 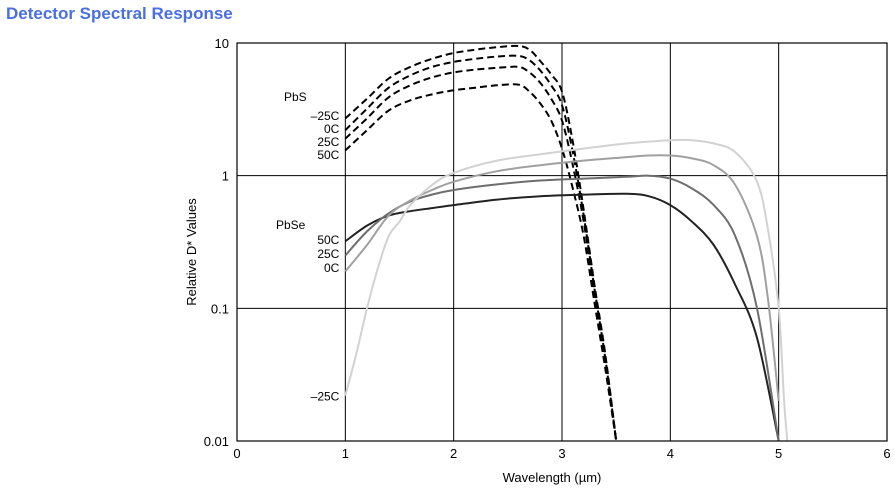 What do you see at coordinates (220, 308) in the screenshot?
I see `y-tick-label: 0.1` at bounding box center [220, 308].